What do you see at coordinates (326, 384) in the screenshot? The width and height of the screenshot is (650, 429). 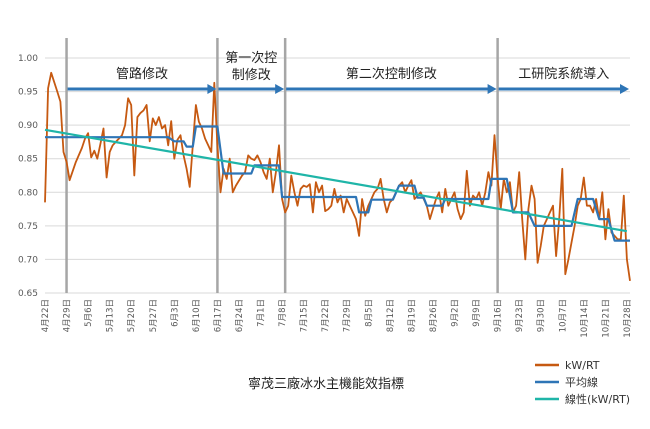 I see `chart-title: 寧茂三廠冰水主機能效指標` at bounding box center [326, 384].